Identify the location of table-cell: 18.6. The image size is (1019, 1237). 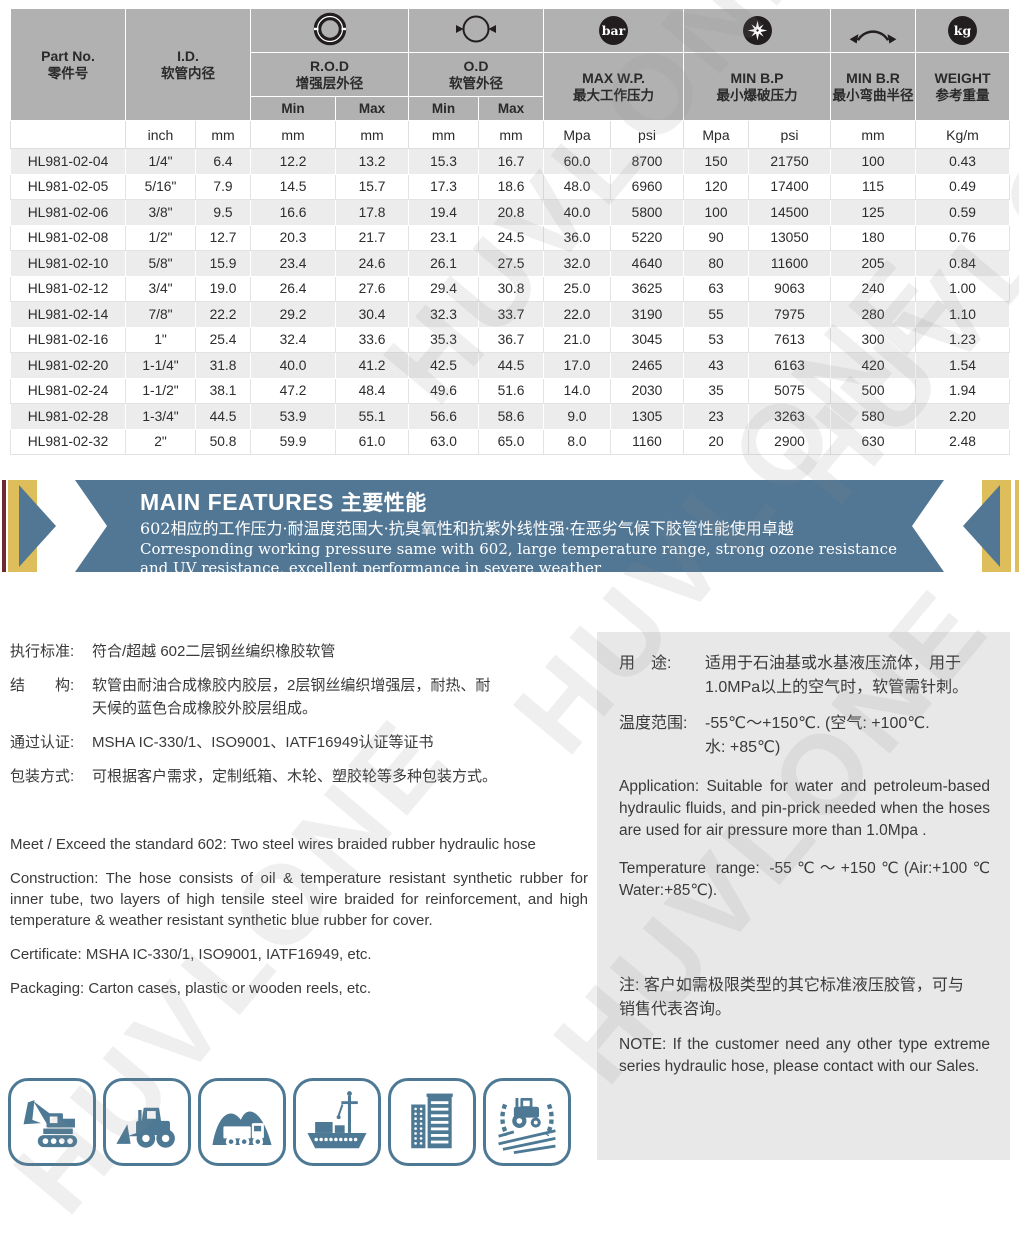
(511, 186).